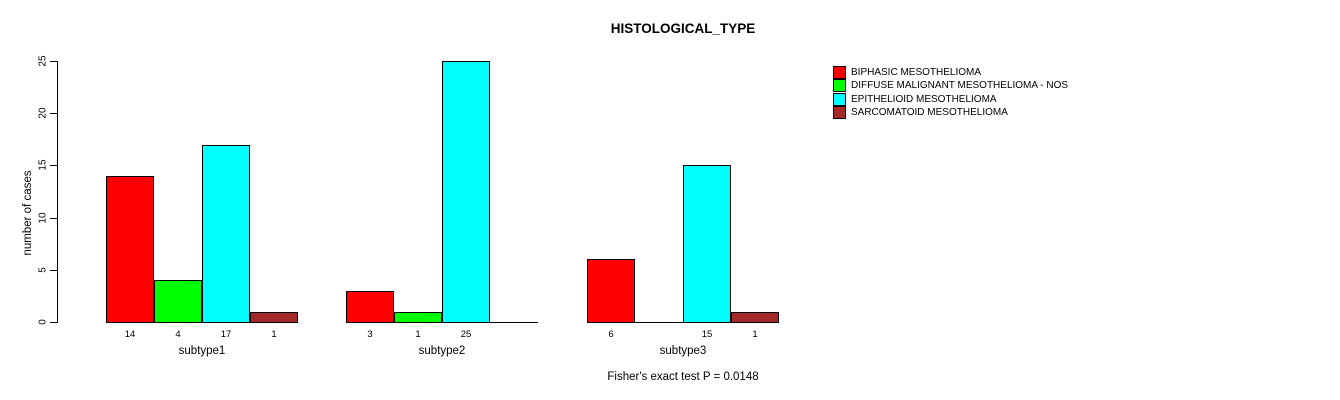  I want to click on bar-value-label: 6, so click(611, 334).